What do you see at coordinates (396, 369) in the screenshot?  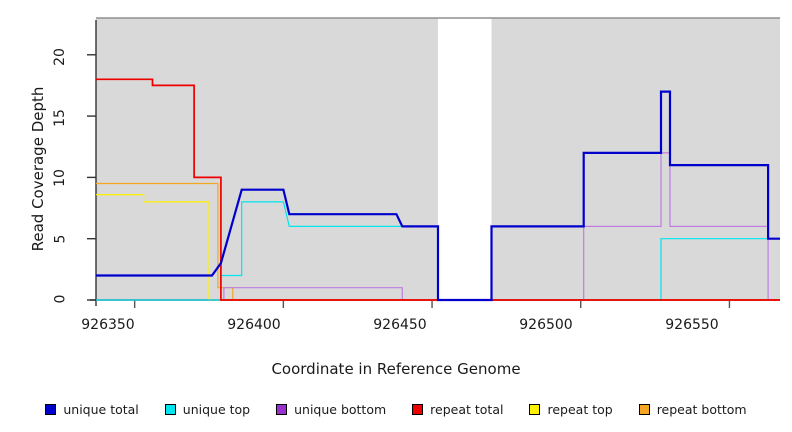 I see `x-axis-title: Coordinate in Reference Genome` at bounding box center [396, 369].